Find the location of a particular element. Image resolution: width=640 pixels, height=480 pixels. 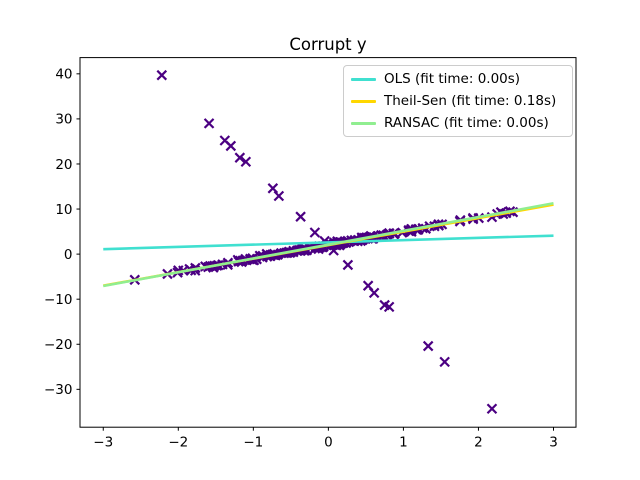

ransac-line is located at coordinates (328, 244).